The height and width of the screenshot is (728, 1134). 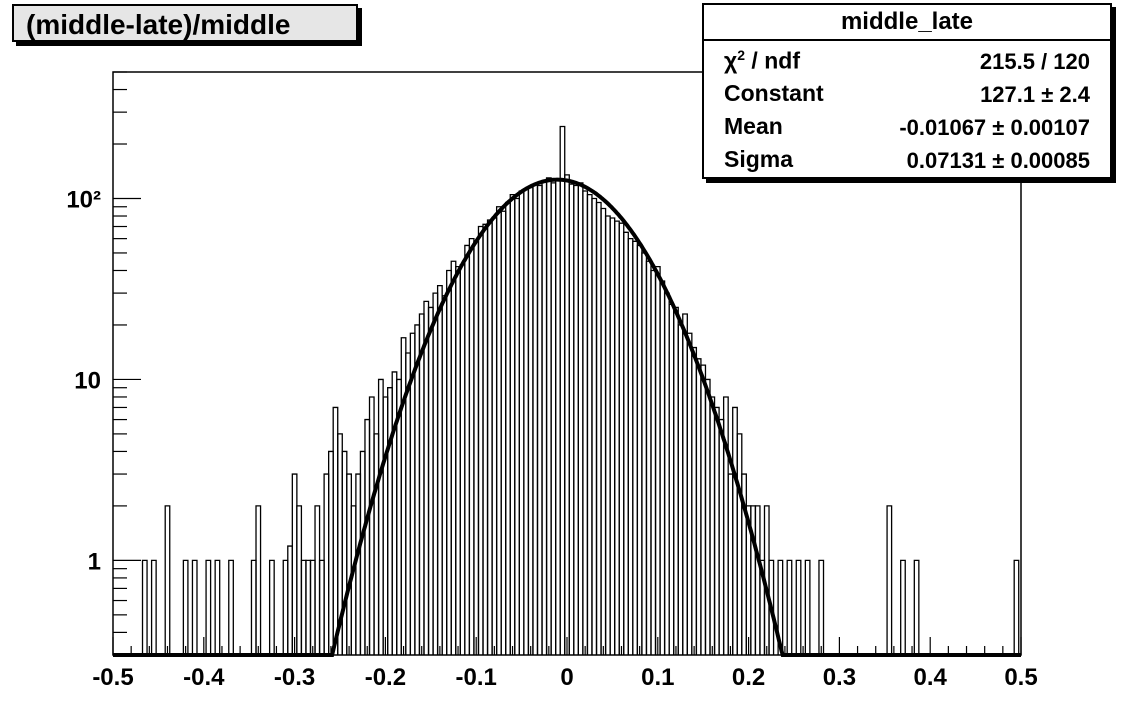 I want to click on stats-label-chi2: χ2 / ndf, so click(x=762, y=60).